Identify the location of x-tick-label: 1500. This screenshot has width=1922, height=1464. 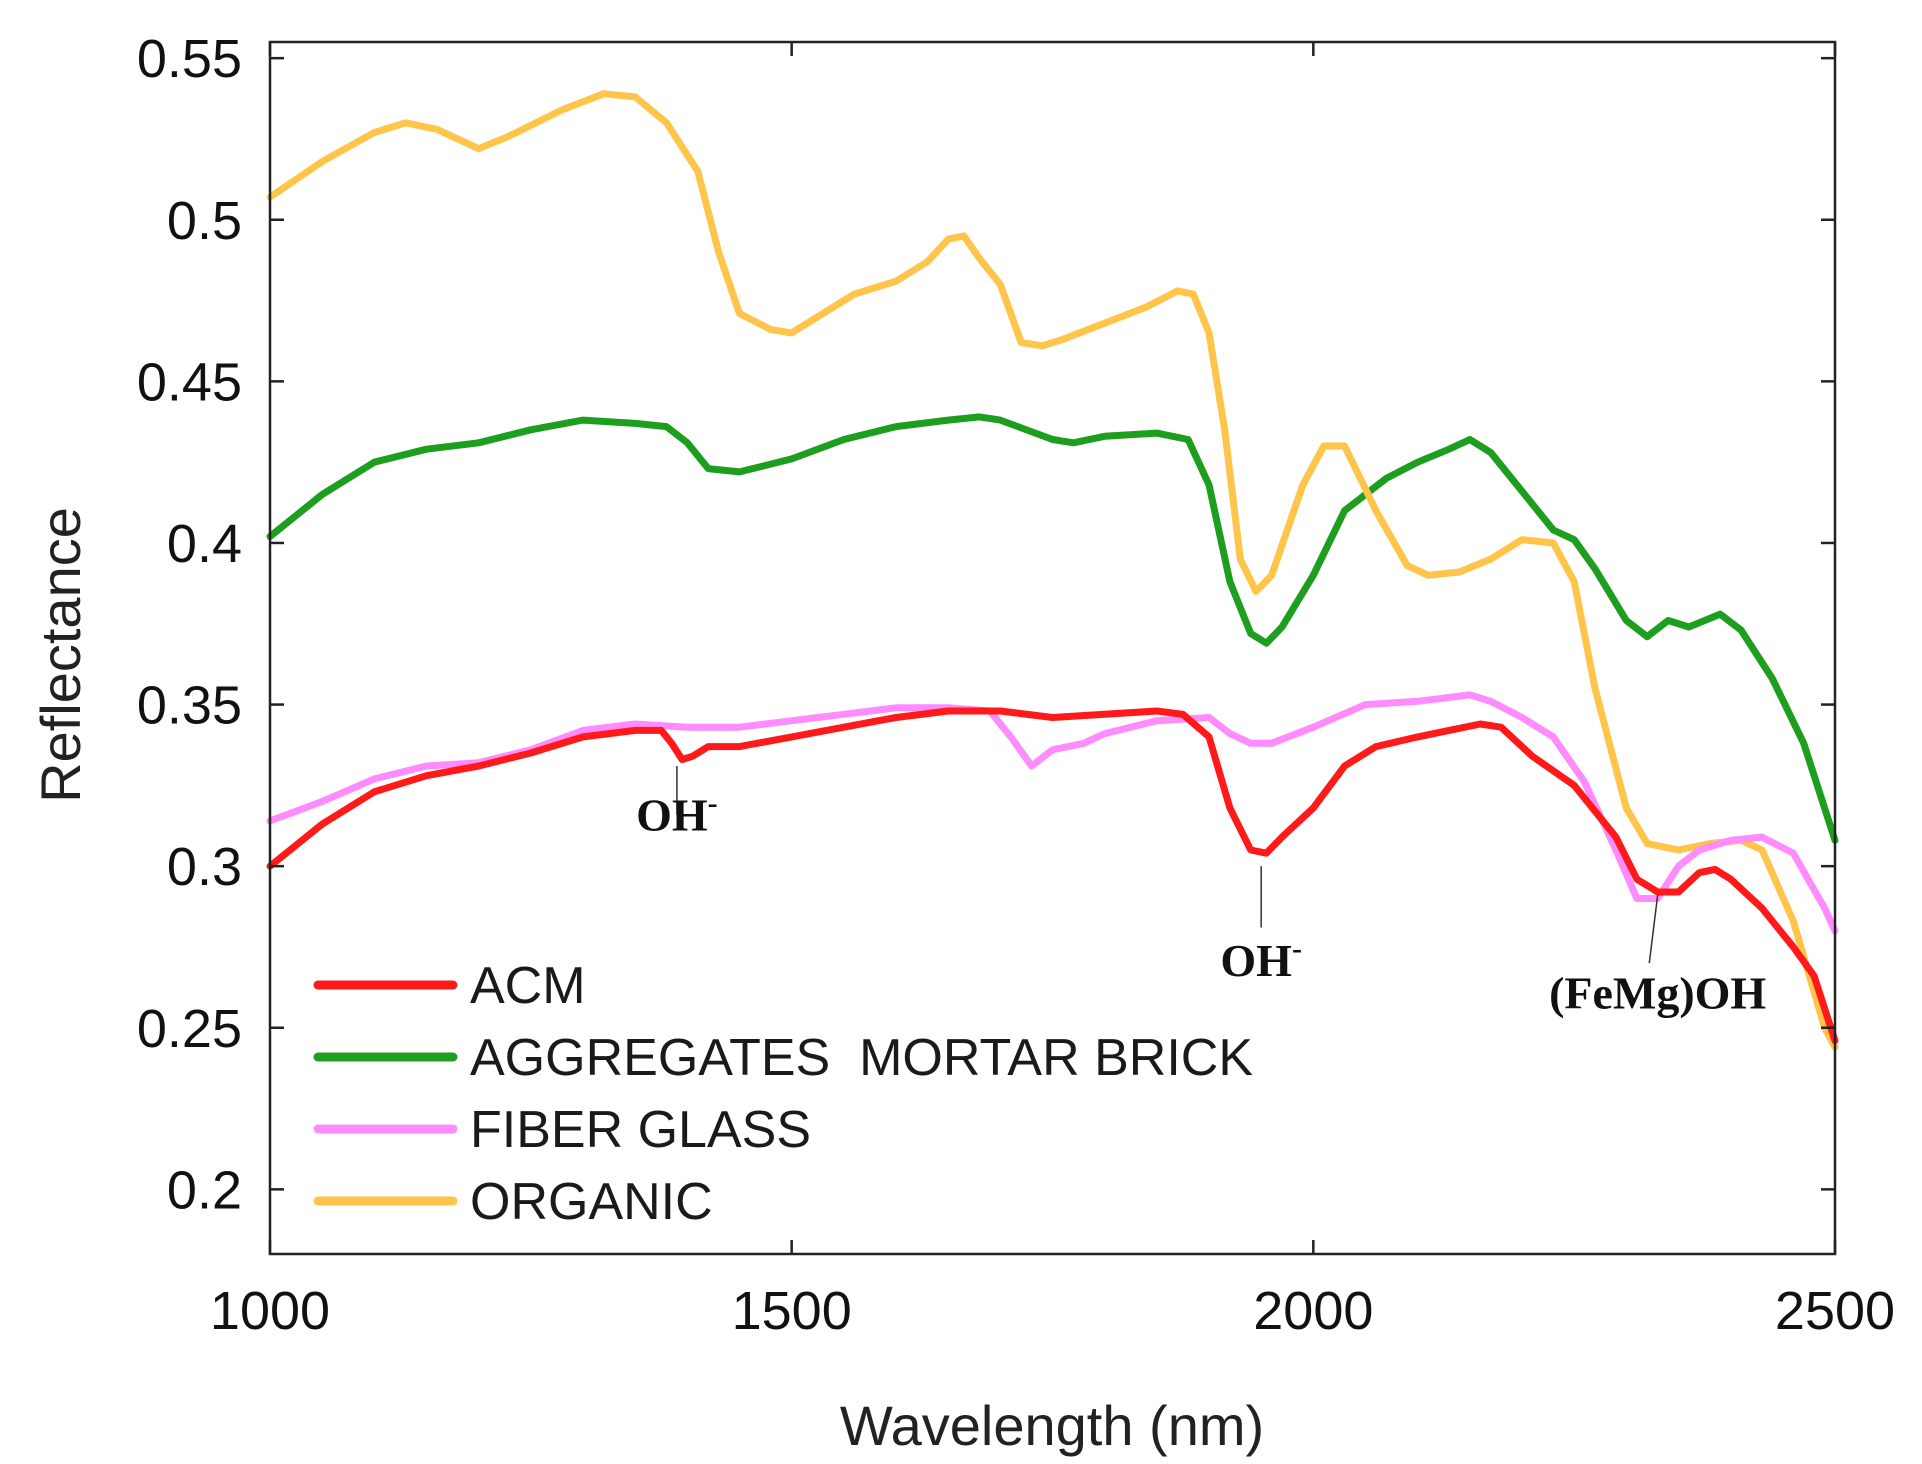
(792, 1311).